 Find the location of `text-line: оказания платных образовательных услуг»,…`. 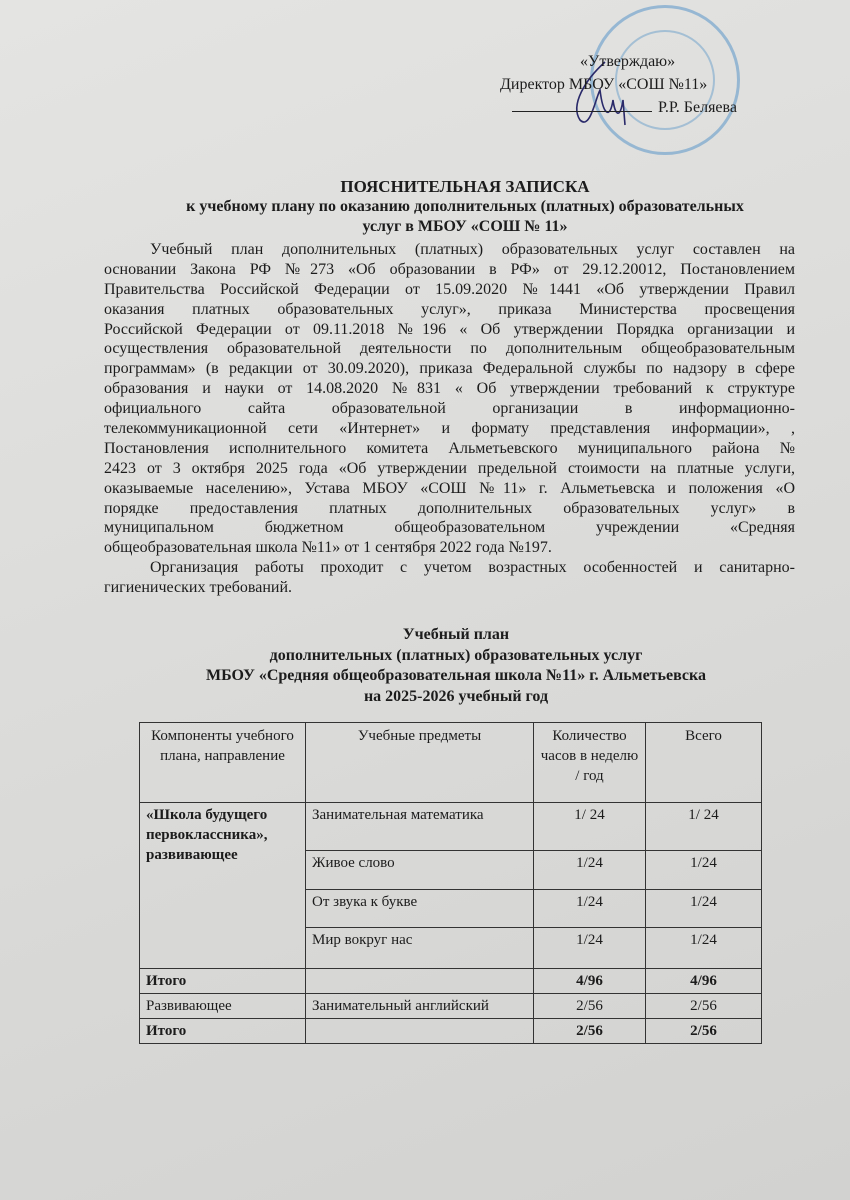

text-line: оказания платных образовательных услуг»,… is located at coordinates (449, 309).